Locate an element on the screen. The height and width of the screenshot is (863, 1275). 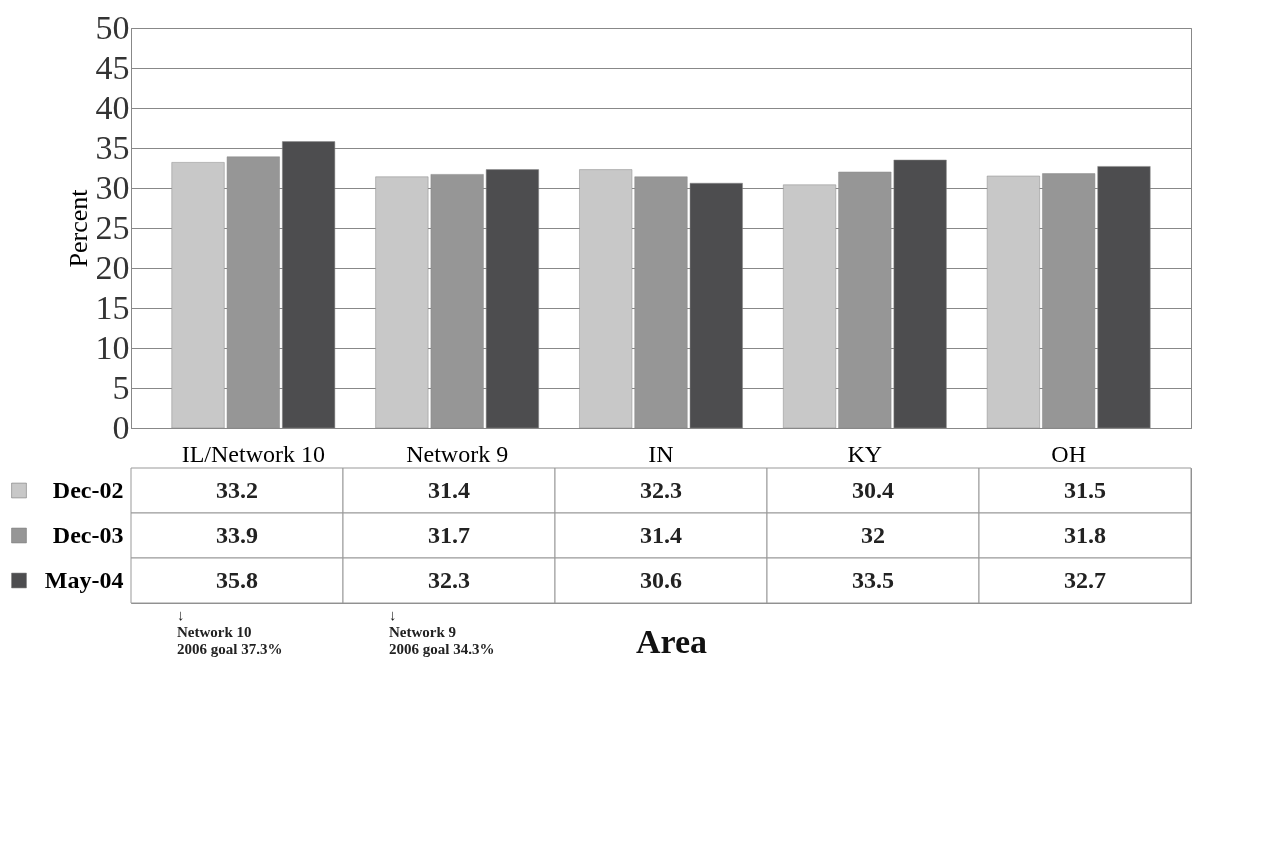
y-tick-label: 30 is located at coordinates (112, 187).